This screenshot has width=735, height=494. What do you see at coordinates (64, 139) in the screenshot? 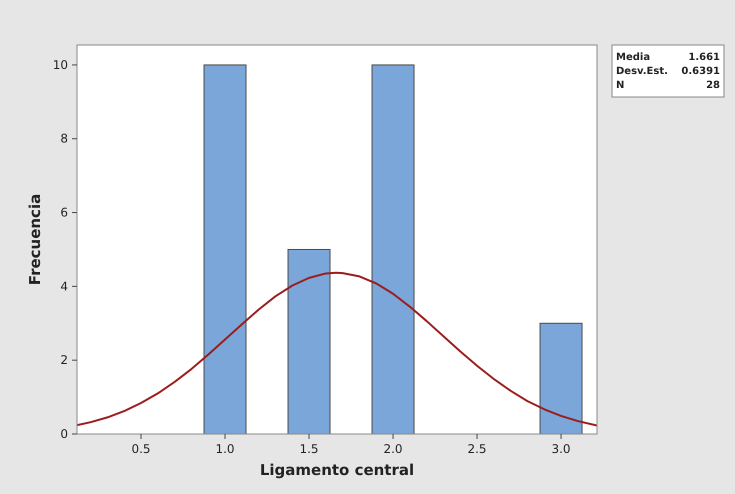
I see `y-tick-label: 8` at bounding box center [64, 139].